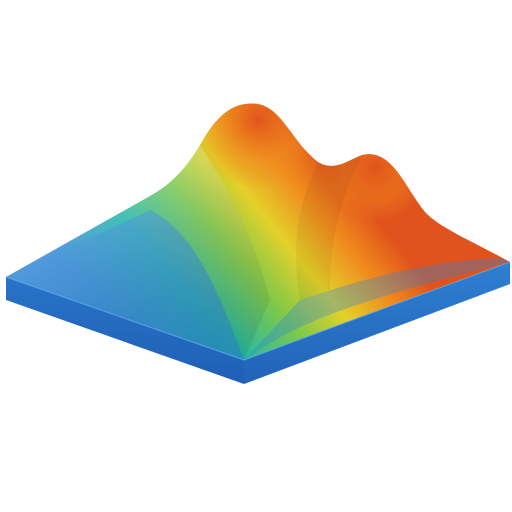 Image resolution: width=512 pixels, height=512 pixels. I want to click on base-side-face, so click(377, 323).